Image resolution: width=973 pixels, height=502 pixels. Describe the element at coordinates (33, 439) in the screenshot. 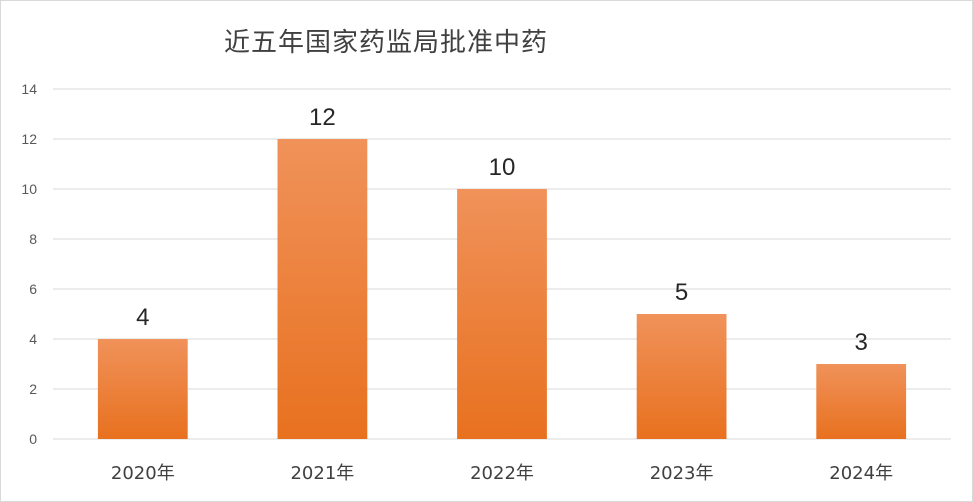

I see `y-tick-label: 0` at that location.